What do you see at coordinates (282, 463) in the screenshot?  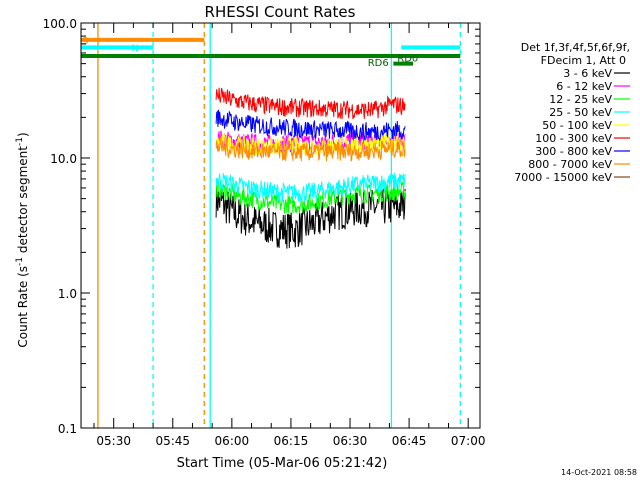 I see `x-axis-label: Start Time (05-Mar-06 05:21:42)` at bounding box center [282, 463].